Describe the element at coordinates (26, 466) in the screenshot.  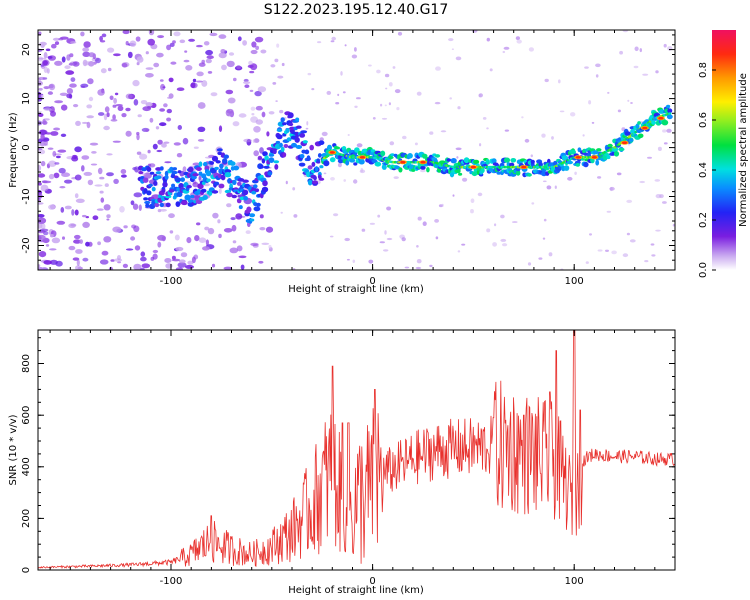
I see `y-tick-label: 400` at that location.